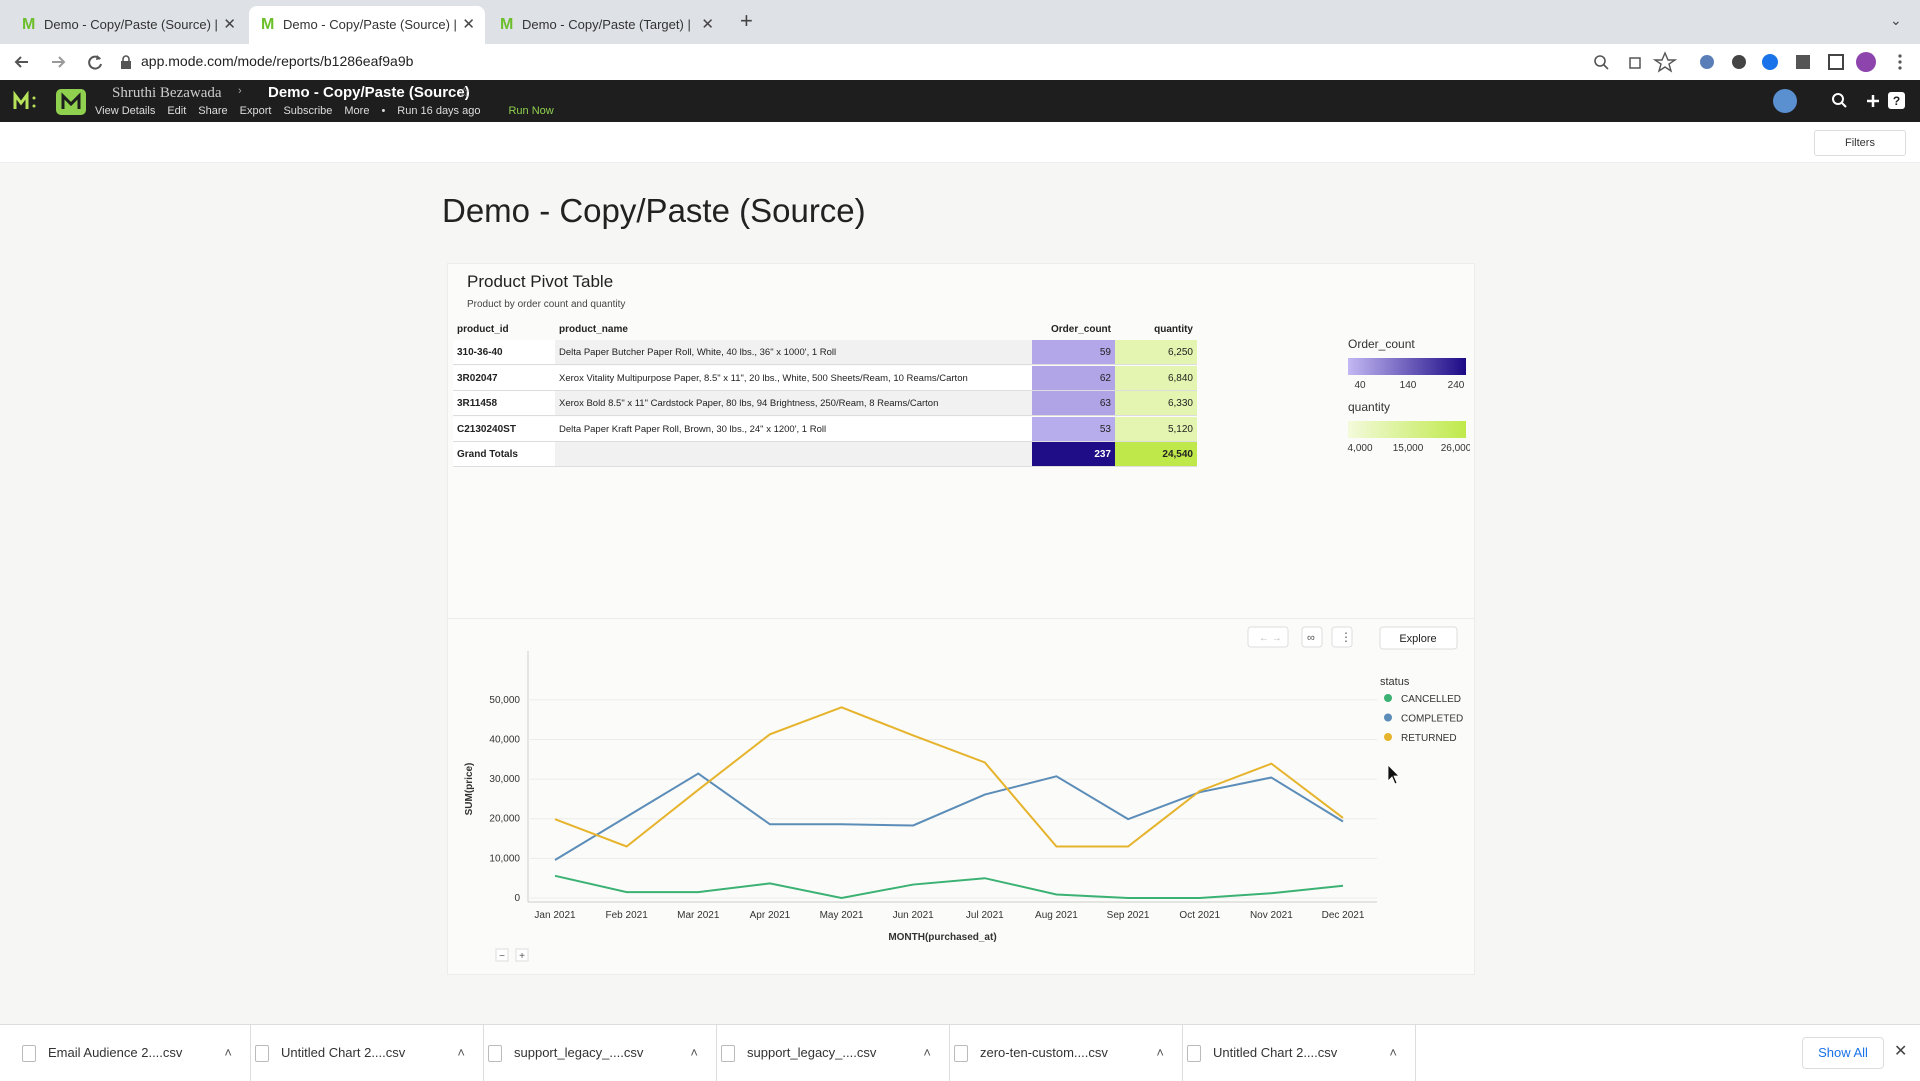 This screenshot has width=1920, height=1081. What do you see at coordinates (52, 102) in the screenshot?
I see `app-logo` at bounding box center [52, 102].